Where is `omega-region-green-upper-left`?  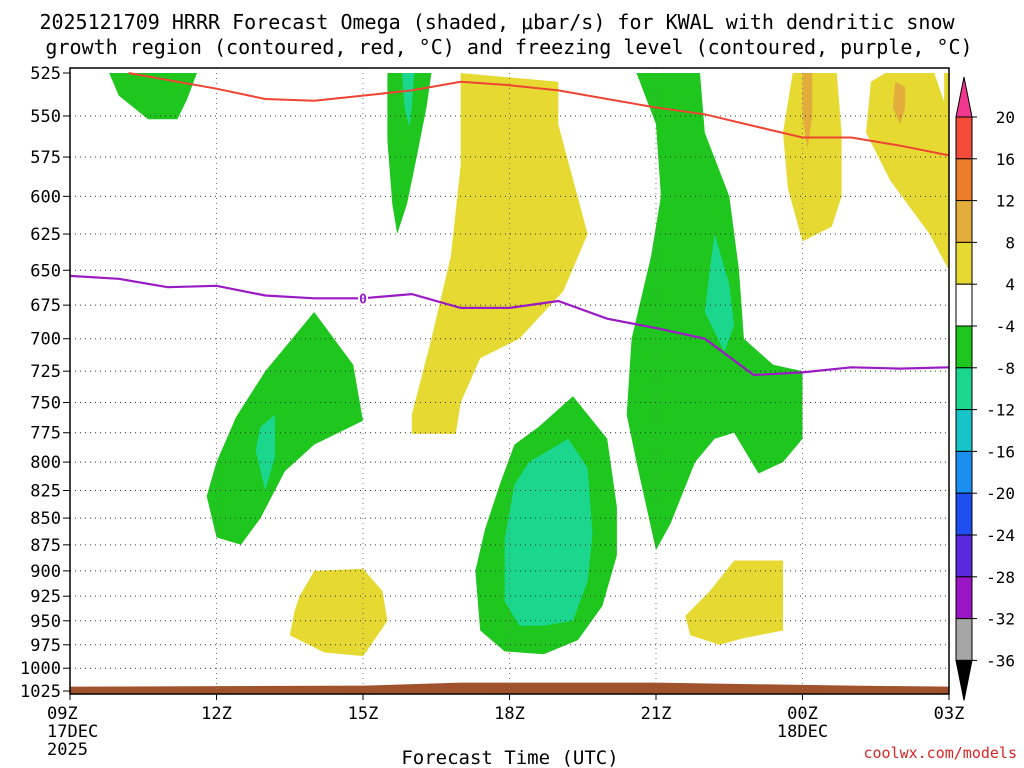
omega-region-green-upper-left is located at coordinates (153, 96).